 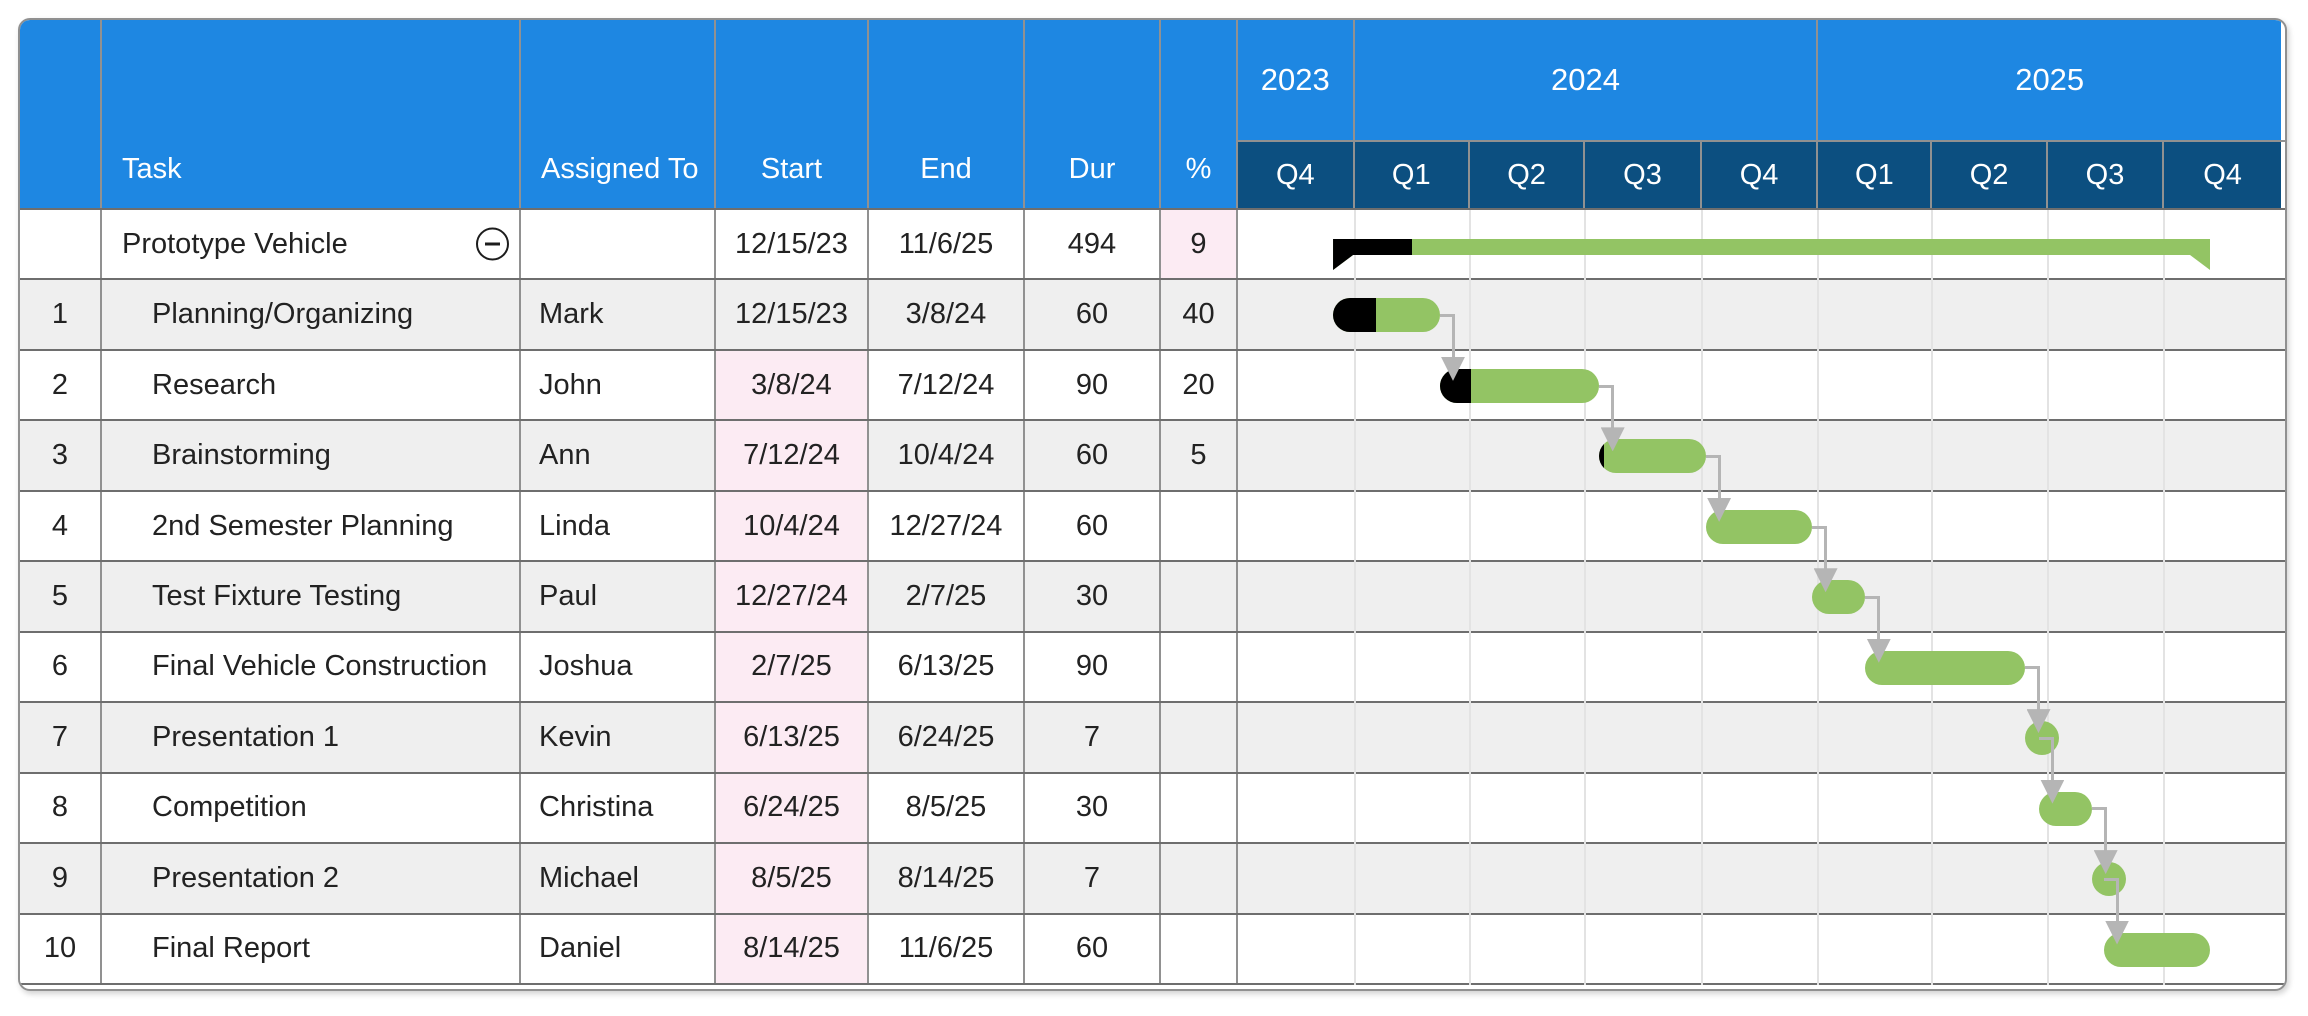 What do you see at coordinates (618, 667) in the screenshot?
I see `assigned-cell: Joshua` at bounding box center [618, 667].